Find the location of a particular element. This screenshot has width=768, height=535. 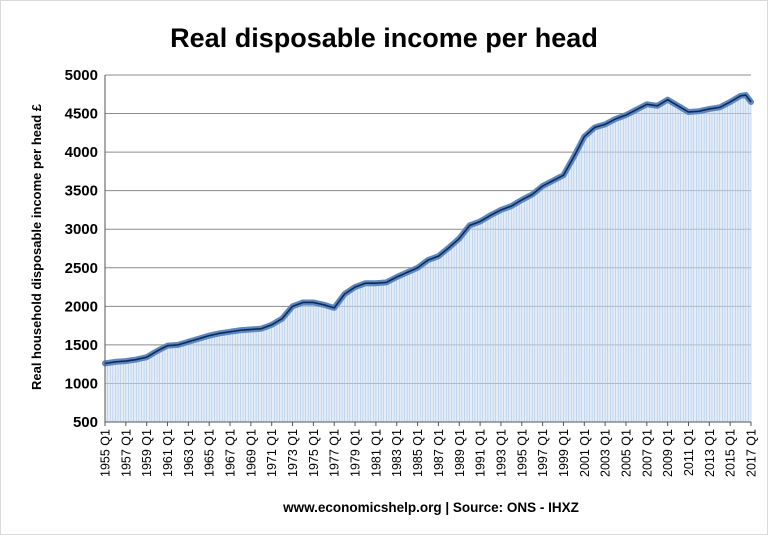

y-tick-label: 4500 is located at coordinates (81, 114).